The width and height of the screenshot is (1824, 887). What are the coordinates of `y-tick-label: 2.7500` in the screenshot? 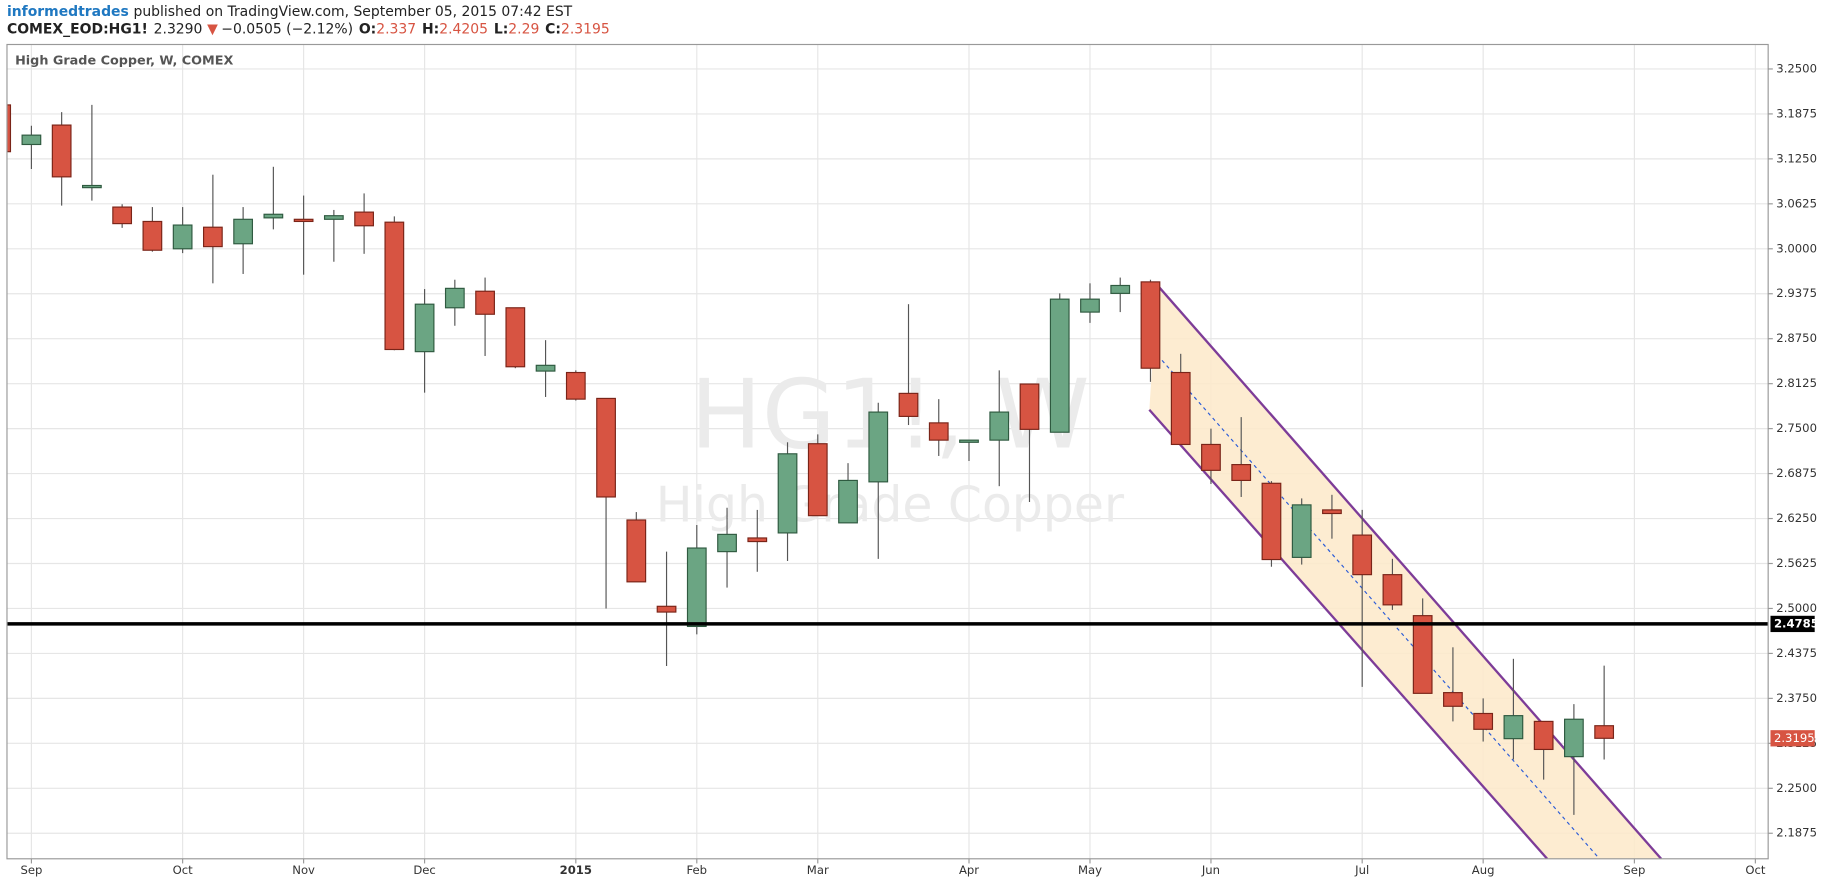 It's located at (1796, 428).